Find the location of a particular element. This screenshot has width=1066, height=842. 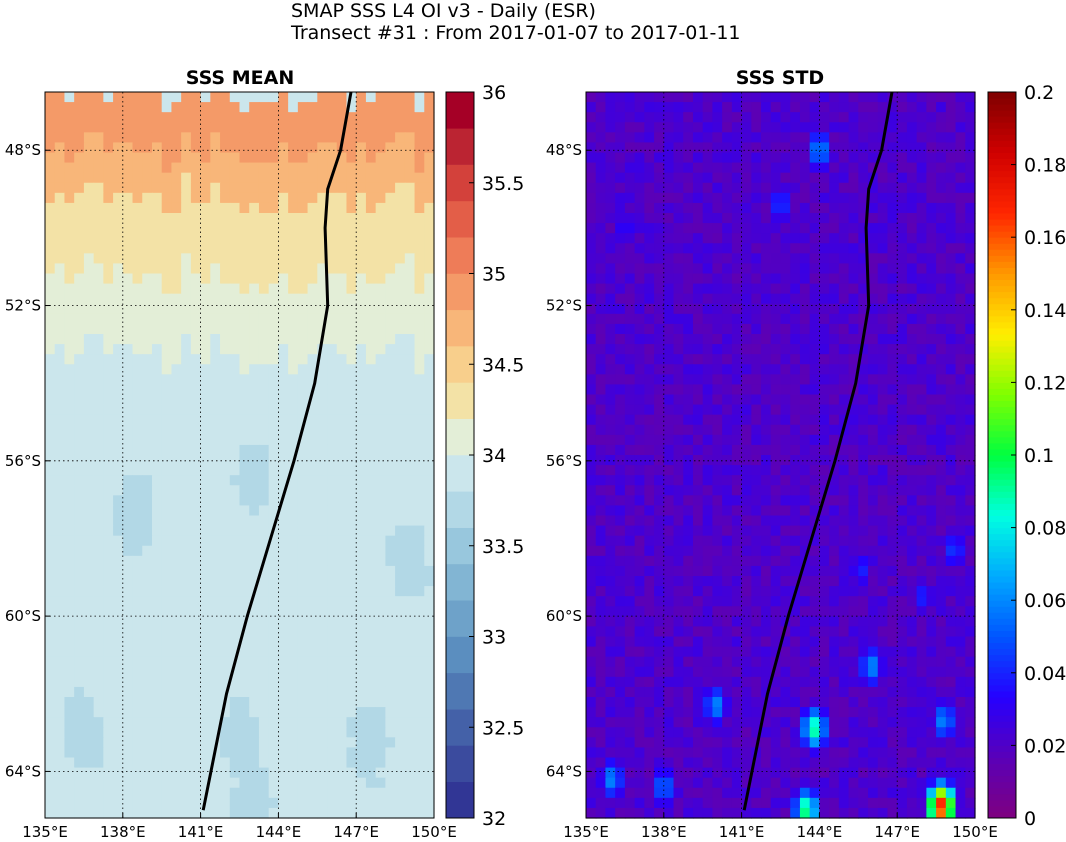

transect-line is located at coordinates (818, 451).